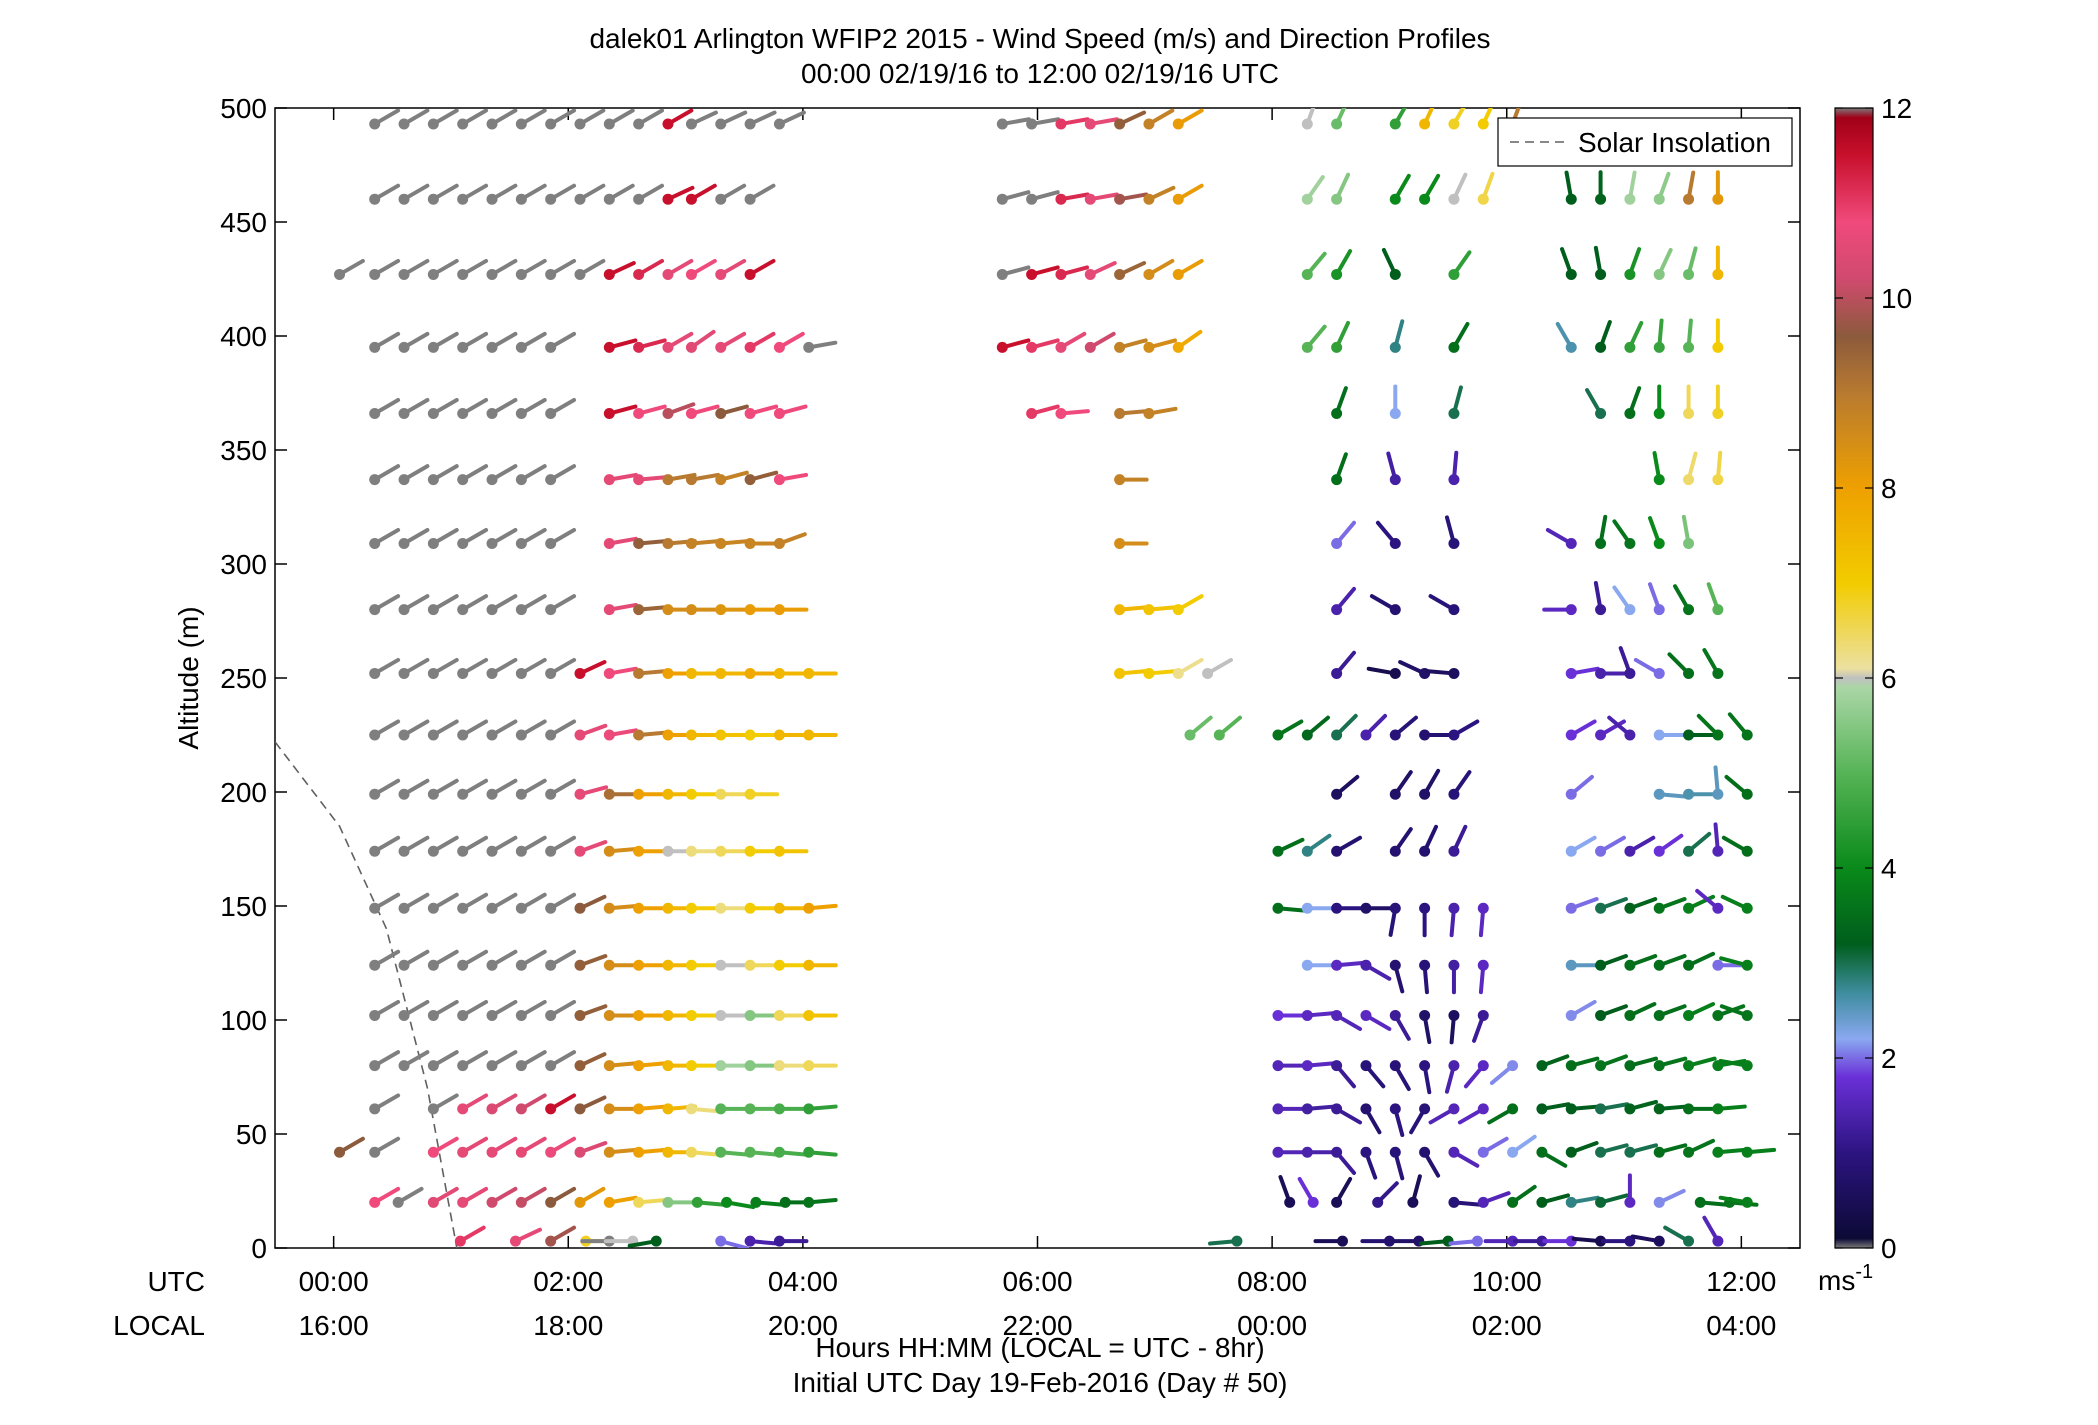 The width and height of the screenshot is (2098, 1425). Describe the element at coordinates (243, 564) in the screenshot. I see `y-tick-label: 300` at that location.